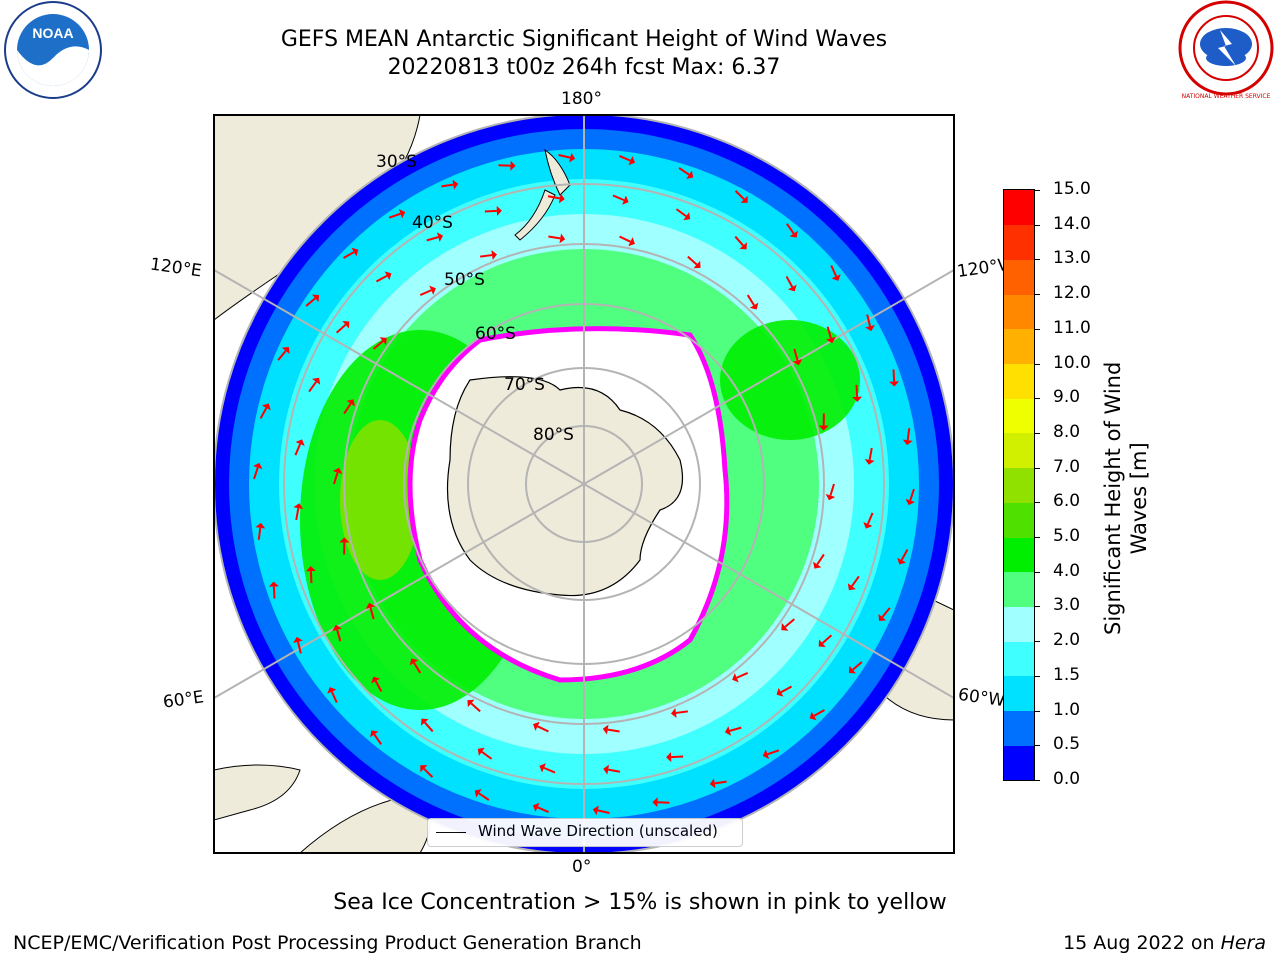 Image resolution: width=1280 pixels, height=960 pixels. I want to click on colorbar-tick-label: 1.5, so click(1067, 674).